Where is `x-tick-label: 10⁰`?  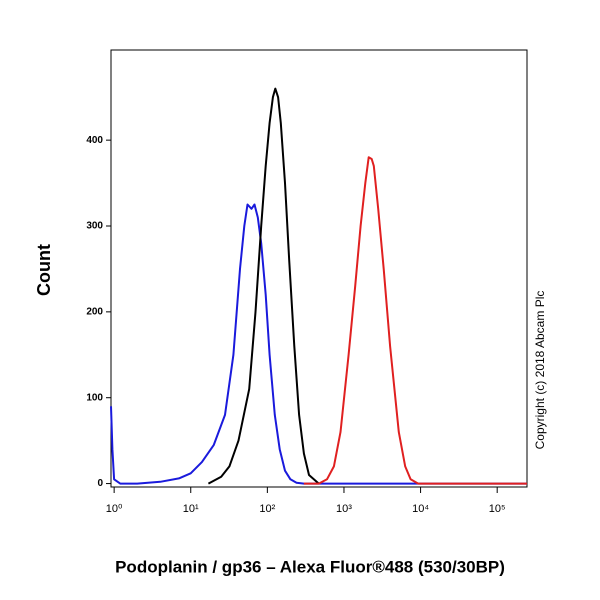
x-tick-label: 10⁰ is located at coordinates (114, 509).